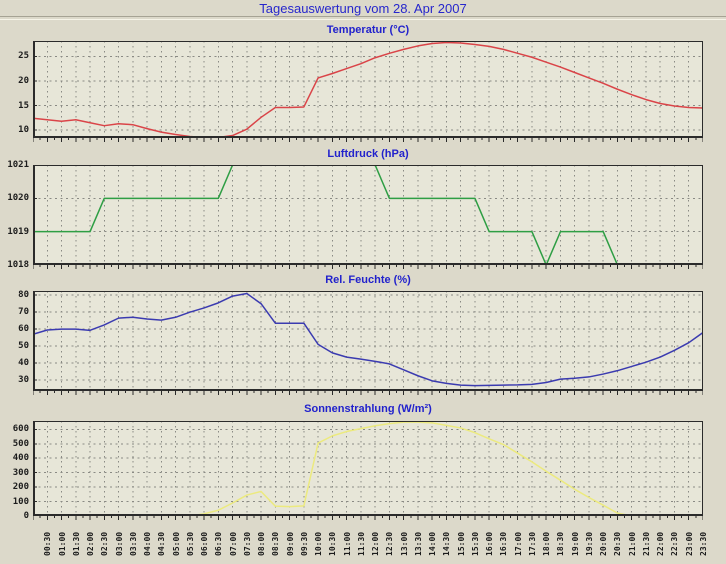  What do you see at coordinates (23, 346) in the screenshot?
I see `y-tick-label-rel-feuchte: 50` at bounding box center [23, 346].